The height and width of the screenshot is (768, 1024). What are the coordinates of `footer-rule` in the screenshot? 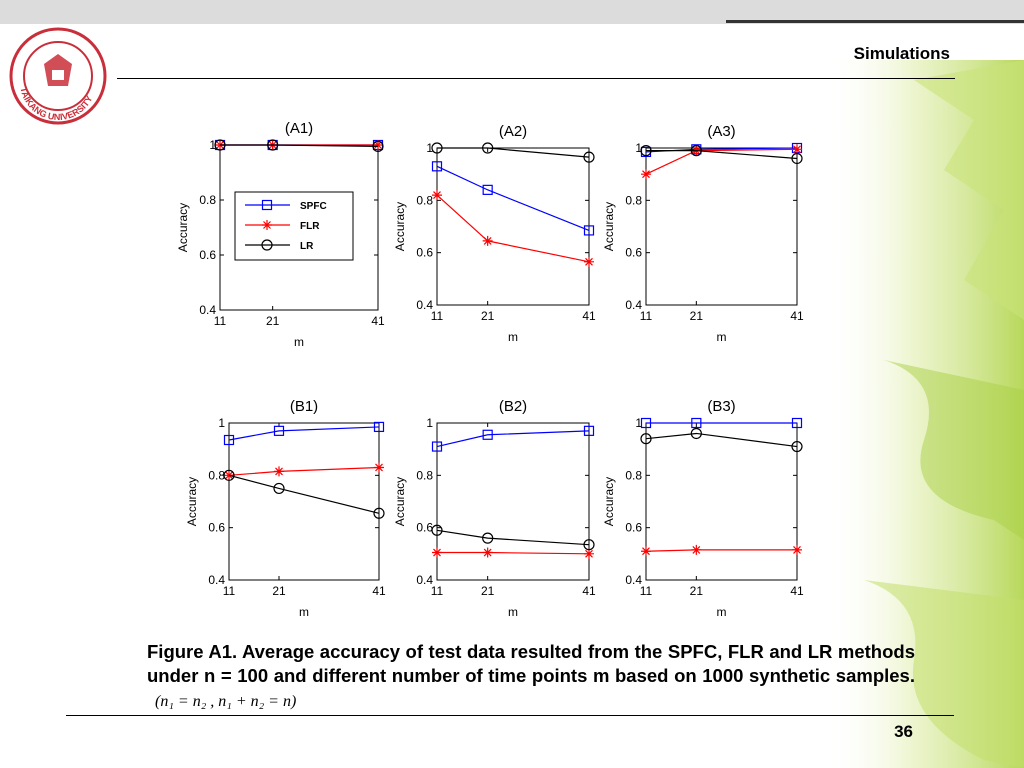 It's located at (510, 715).